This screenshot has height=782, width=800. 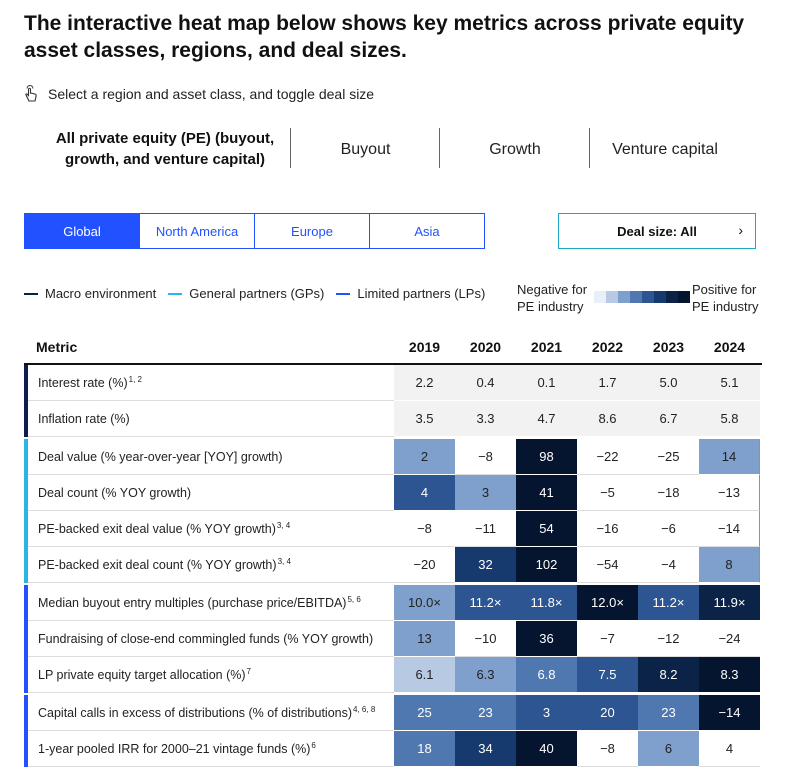 What do you see at coordinates (729, 383) in the screenshot?
I see `heat-cell: 5.1` at bounding box center [729, 383].